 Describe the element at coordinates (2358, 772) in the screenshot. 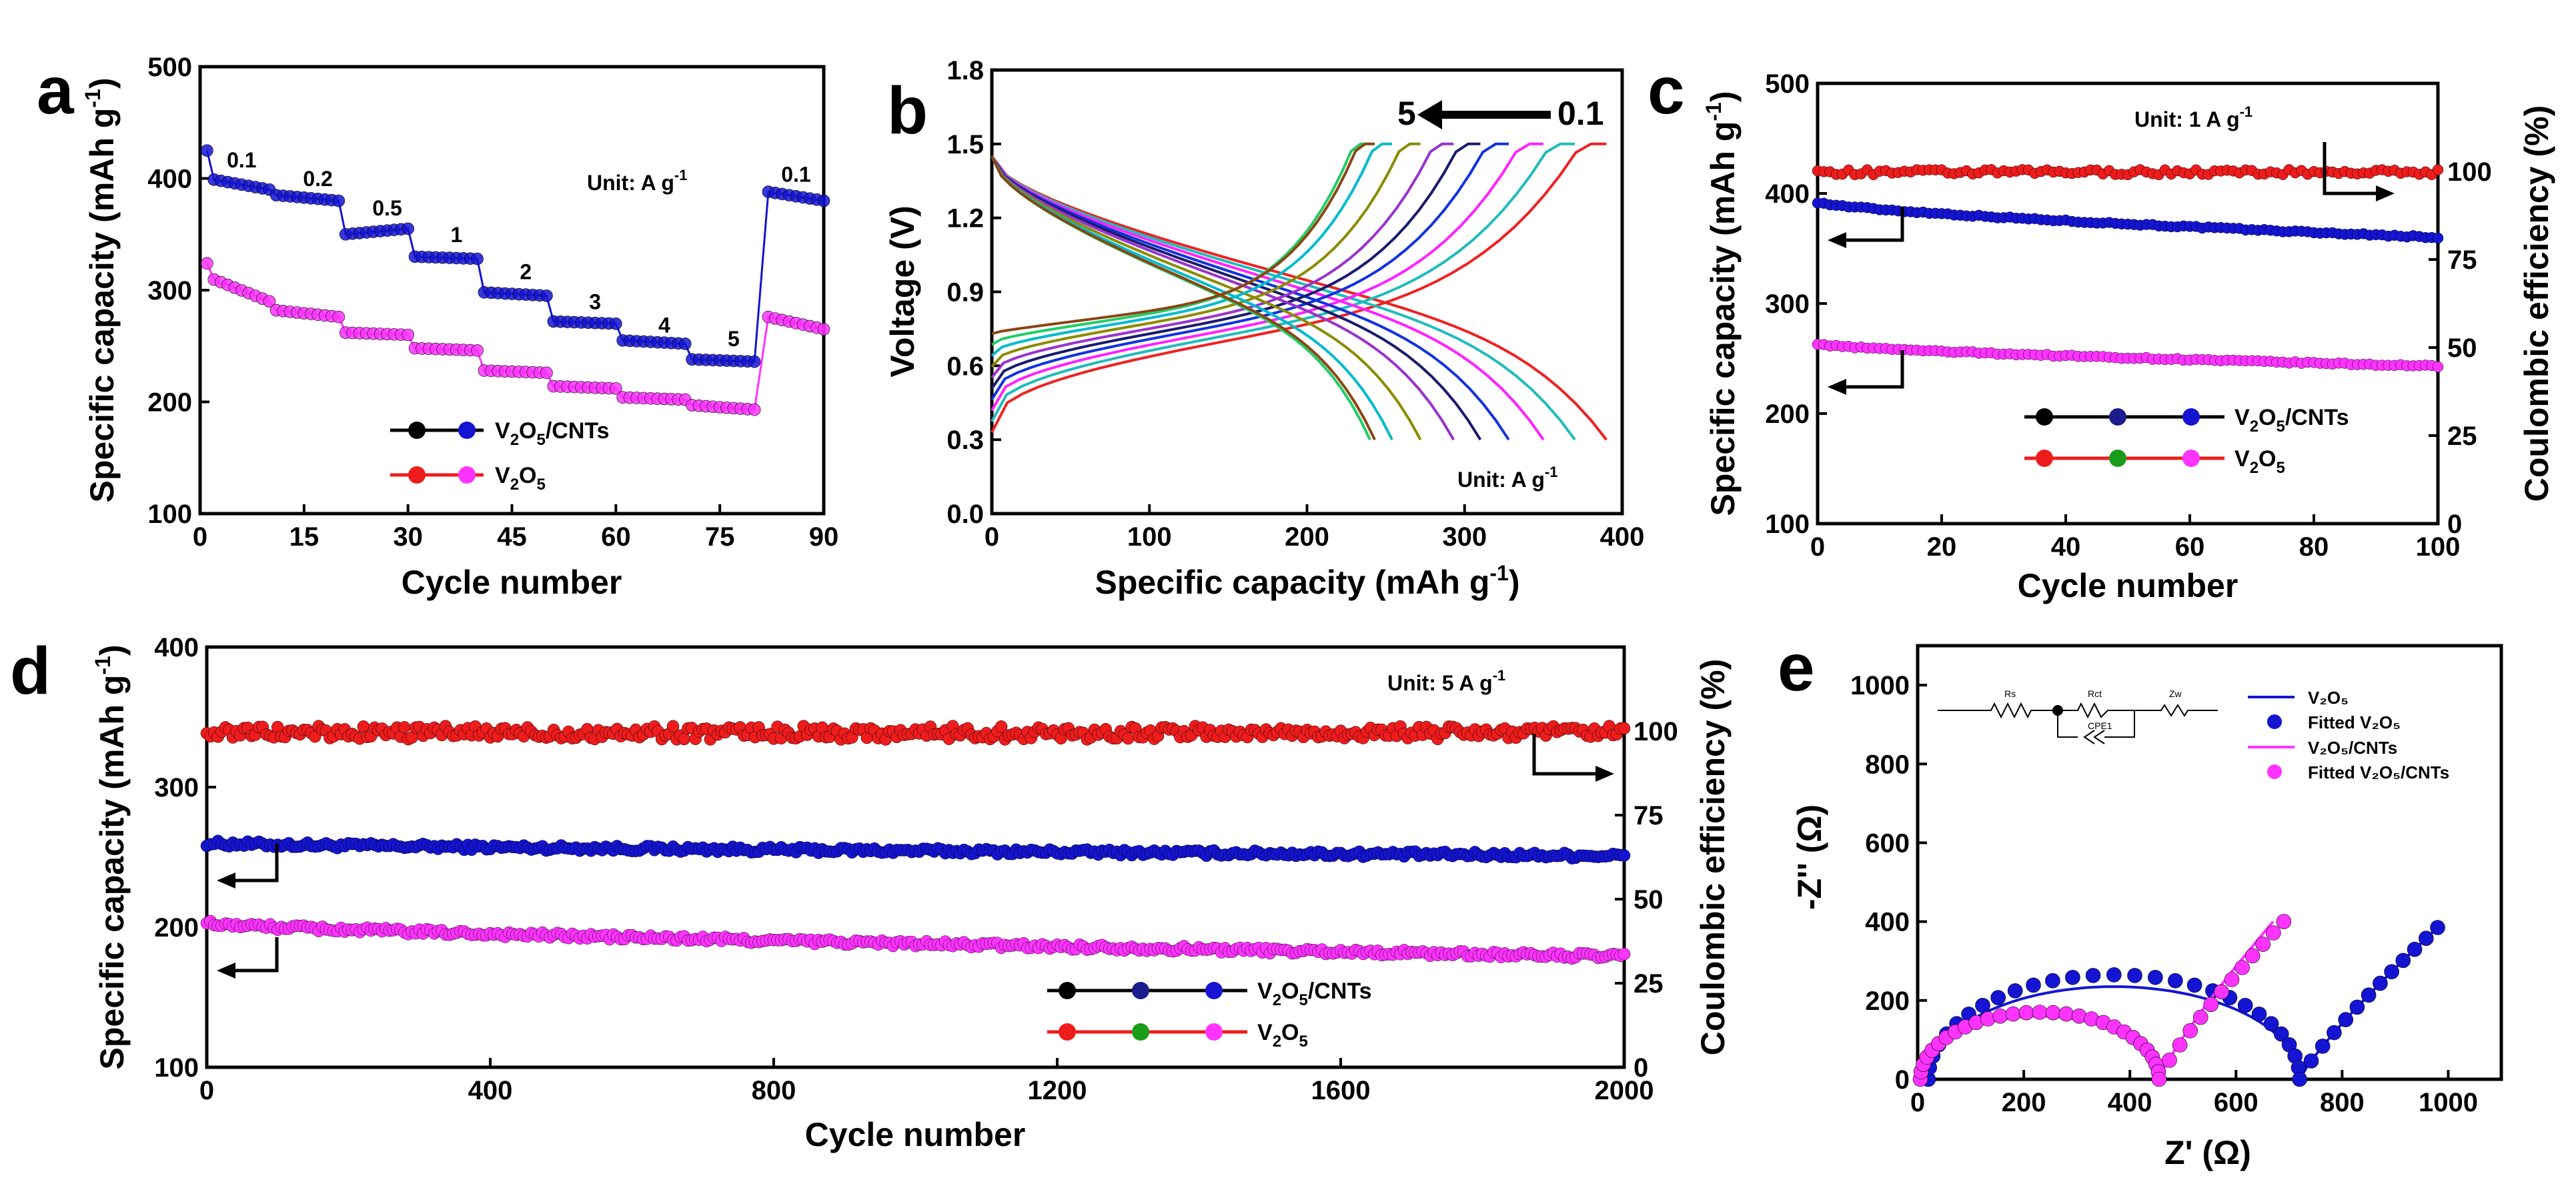

I see `legend-entry-fitted-v2o5-cnts: Fitted V₂O₅/CNTs` at that location.